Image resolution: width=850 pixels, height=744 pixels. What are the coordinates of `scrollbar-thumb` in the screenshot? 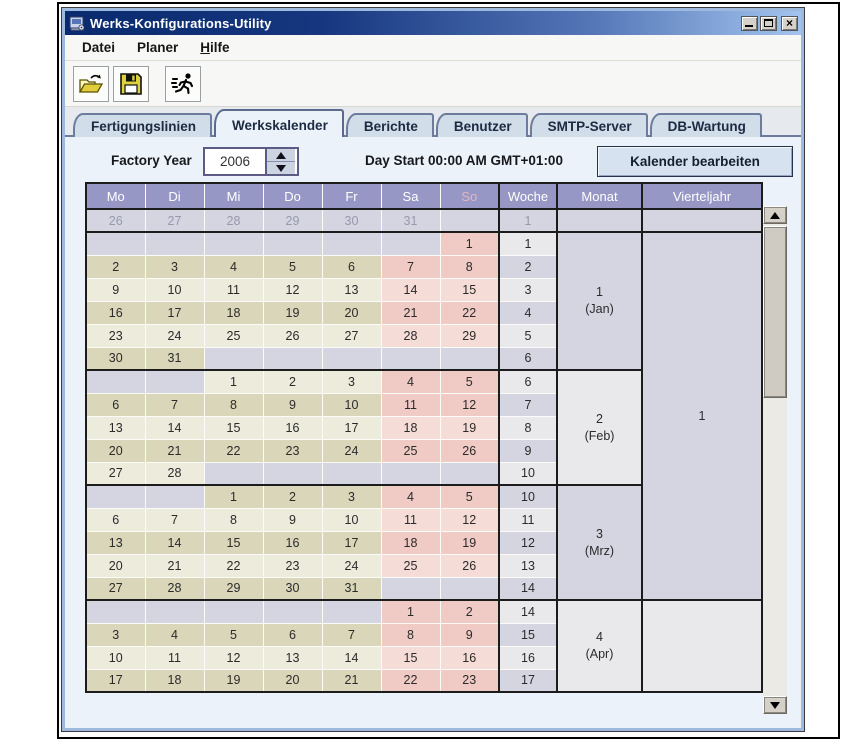 It's located at (775, 312).